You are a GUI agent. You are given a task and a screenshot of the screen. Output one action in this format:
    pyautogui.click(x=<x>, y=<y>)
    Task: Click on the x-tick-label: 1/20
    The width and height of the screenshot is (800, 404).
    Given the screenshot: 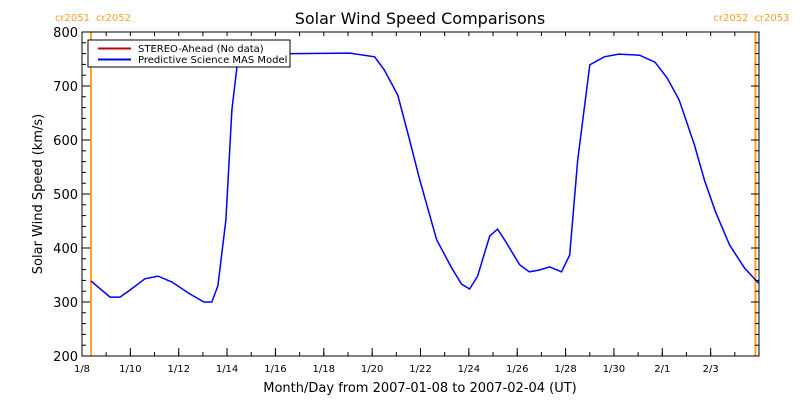 What is the action you would take?
    pyautogui.click(x=372, y=369)
    